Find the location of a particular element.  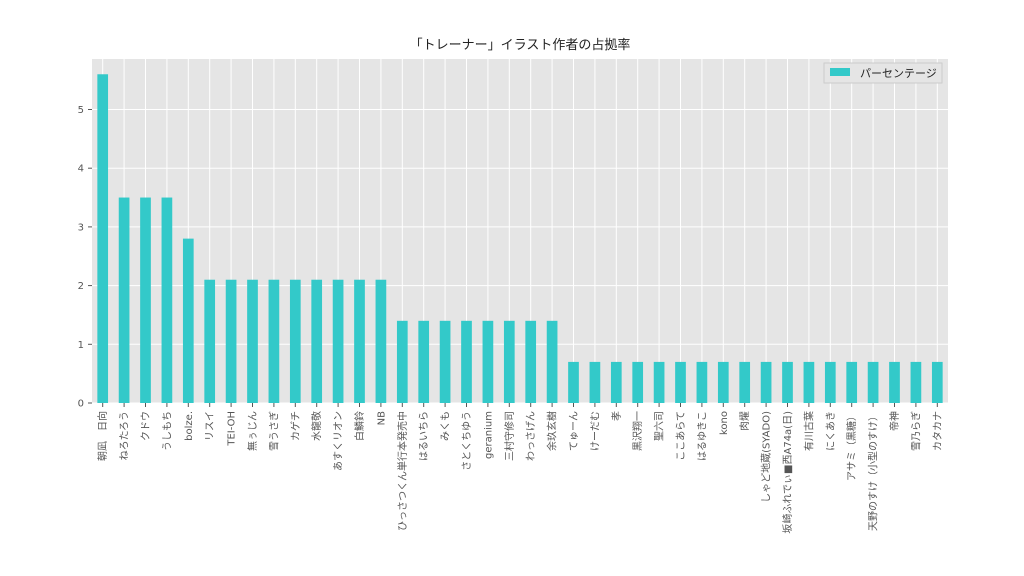

x-tick-label: NB is located at coordinates (381, 418).